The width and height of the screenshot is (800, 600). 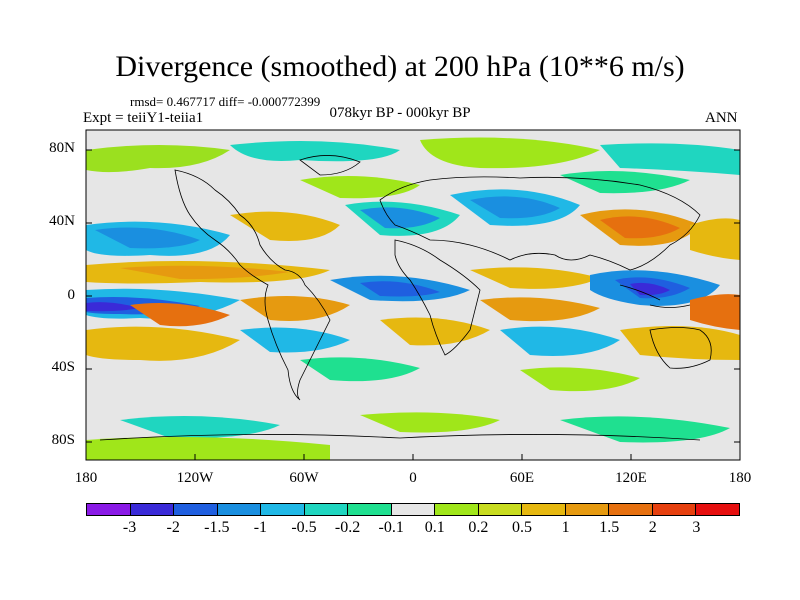 What do you see at coordinates (63, 367) in the screenshot?
I see `lat-label: 40S` at bounding box center [63, 367].